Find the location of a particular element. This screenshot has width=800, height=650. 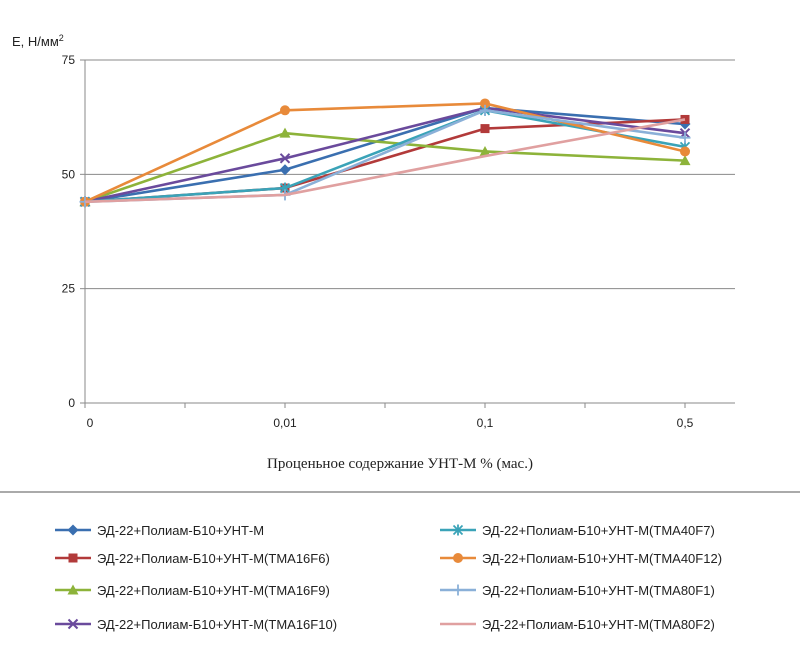

legend-label: ЭД-22+Полиам-Б10+УНТ-М(ТМА16F9) is located at coordinates (213, 590).